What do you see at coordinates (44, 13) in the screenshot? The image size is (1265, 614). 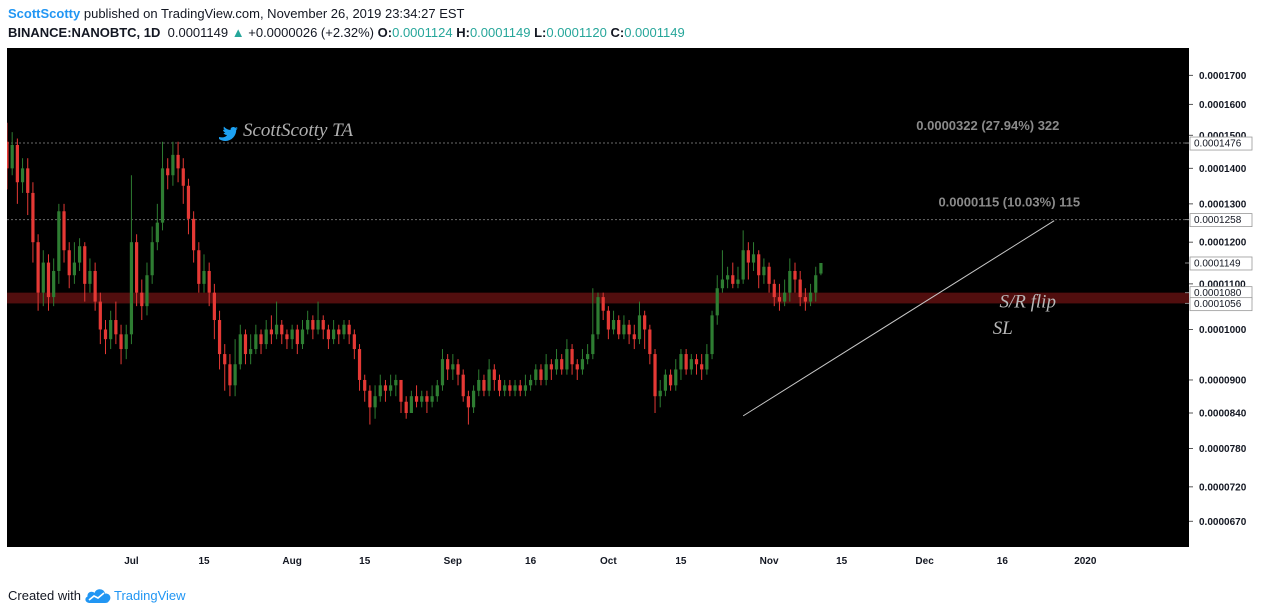 I see `author-name: ScottScotty` at bounding box center [44, 13].